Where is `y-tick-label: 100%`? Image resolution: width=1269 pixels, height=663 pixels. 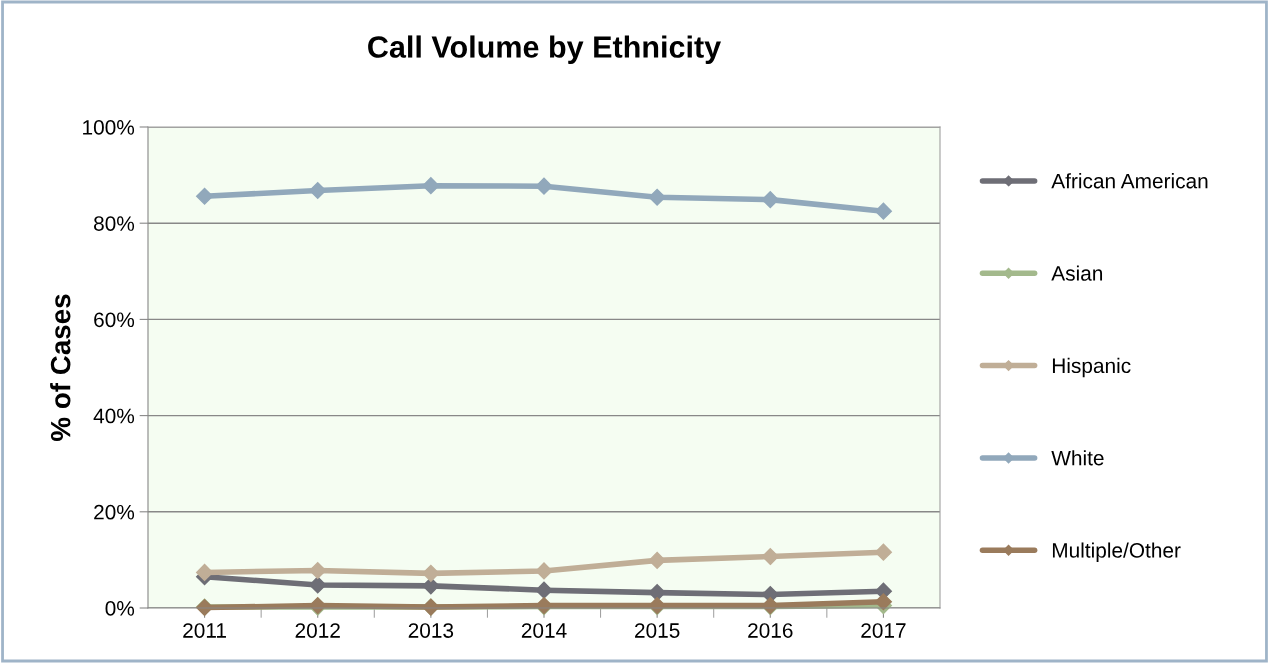 y-tick-label: 100% is located at coordinates (109, 127).